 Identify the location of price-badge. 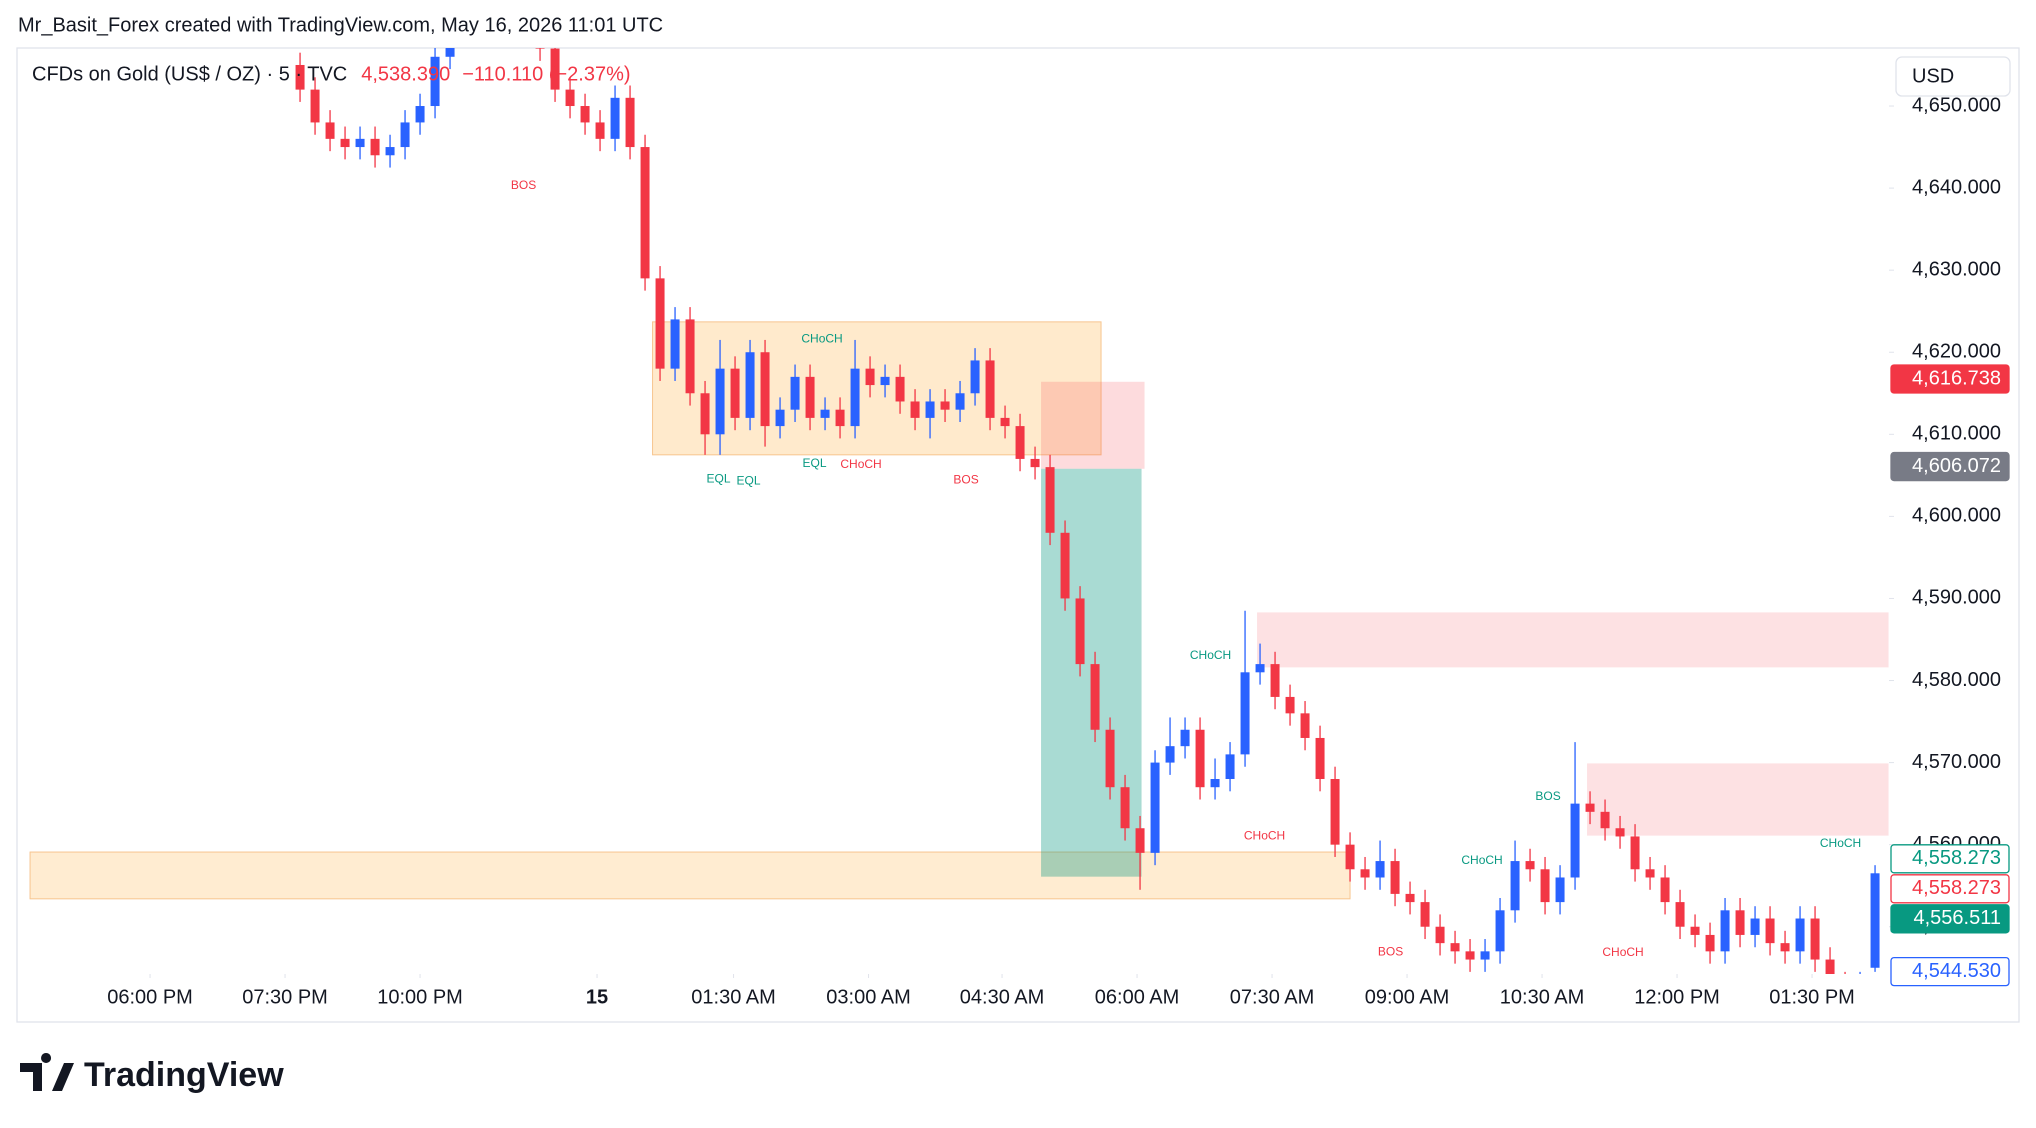
(1950, 859).